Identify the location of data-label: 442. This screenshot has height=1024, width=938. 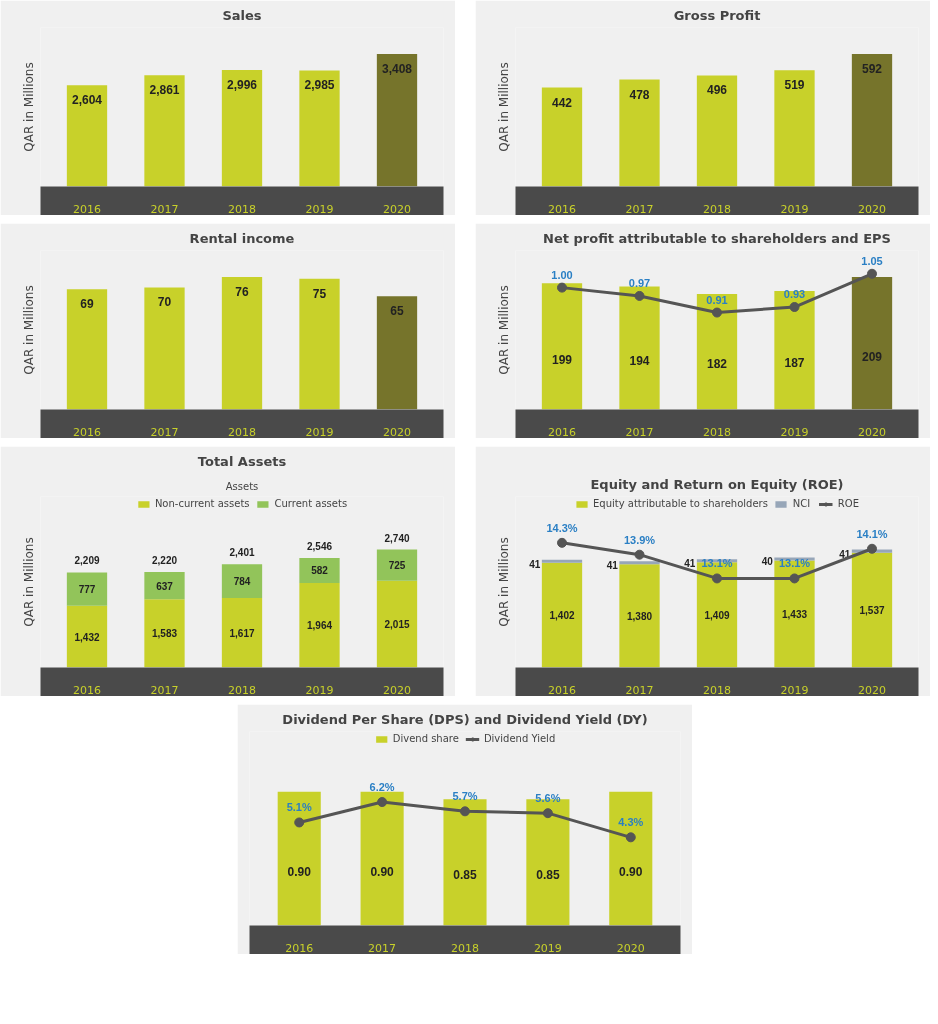
(562, 102).